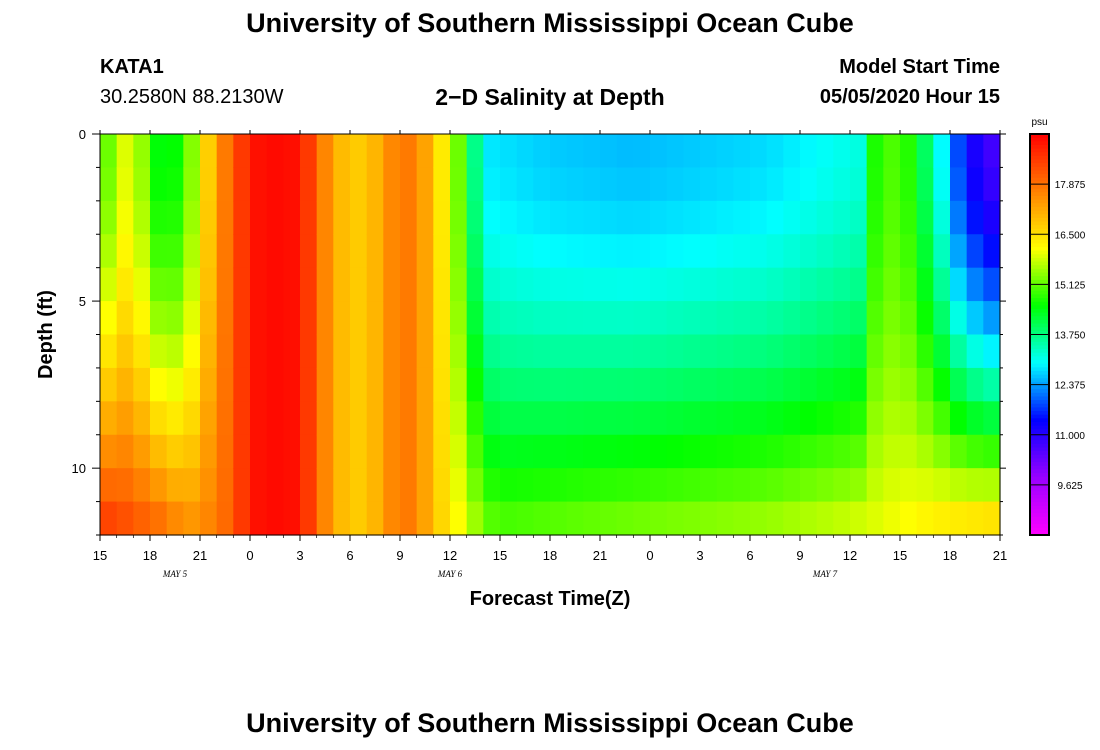 Image resolution: width=1100 pixels, height=750 pixels. Describe the element at coordinates (200, 555) in the screenshot. I see `x-tick-label: 21` at that location.